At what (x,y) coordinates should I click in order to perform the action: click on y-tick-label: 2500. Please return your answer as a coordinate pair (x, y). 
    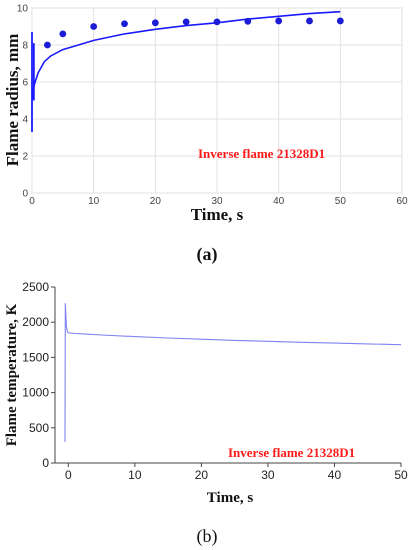
    Looking at the image, I should click on (35, 287).